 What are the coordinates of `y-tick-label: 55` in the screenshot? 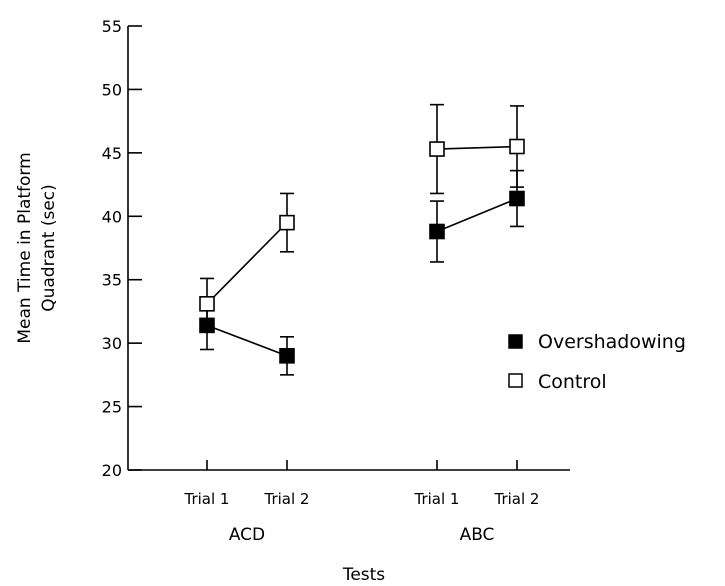 It's located at (112, 26).